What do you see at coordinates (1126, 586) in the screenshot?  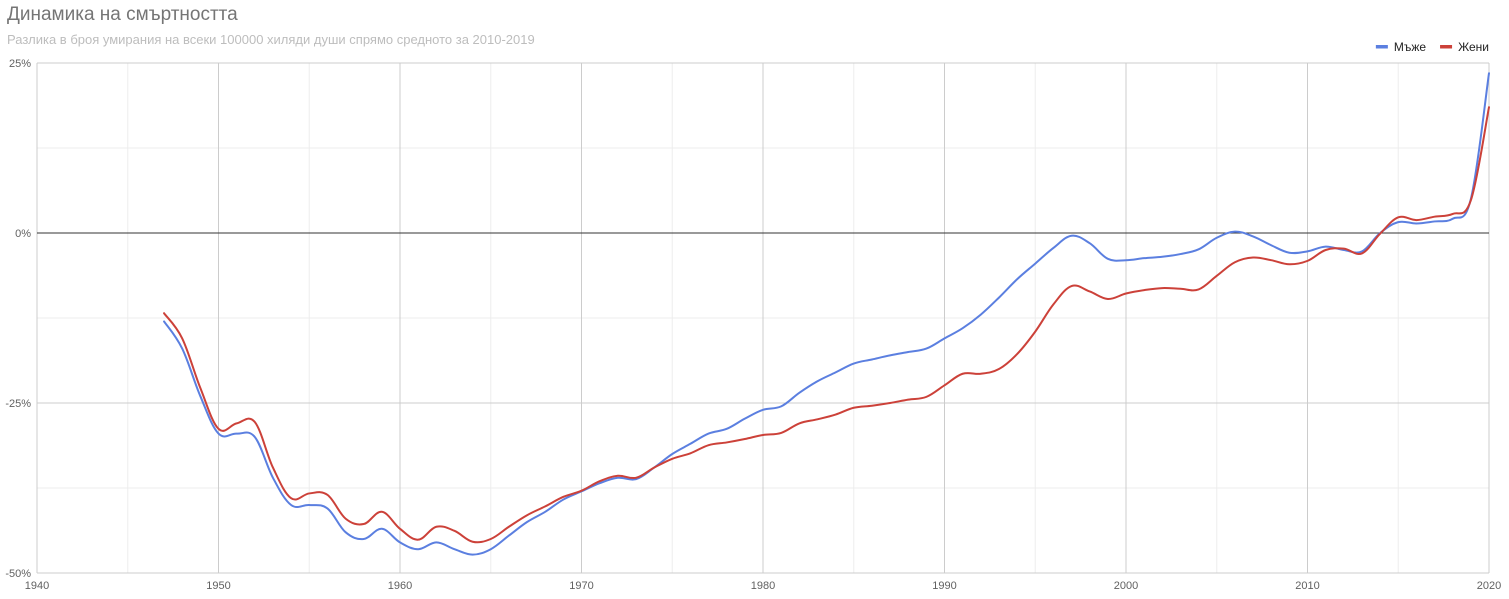 I see `x-tick-label: 2000` at bounding box center [1126, 586].